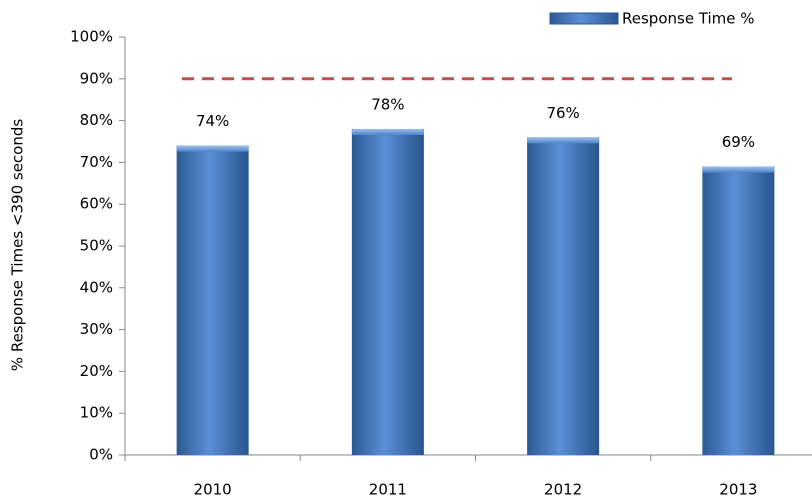 Image resolution: width=812 pixels, height=504 pixels. What do you see at coordinates (562, 113) in the screenshot?
I see `data-label: 76%` at bounding box center [562, 113].